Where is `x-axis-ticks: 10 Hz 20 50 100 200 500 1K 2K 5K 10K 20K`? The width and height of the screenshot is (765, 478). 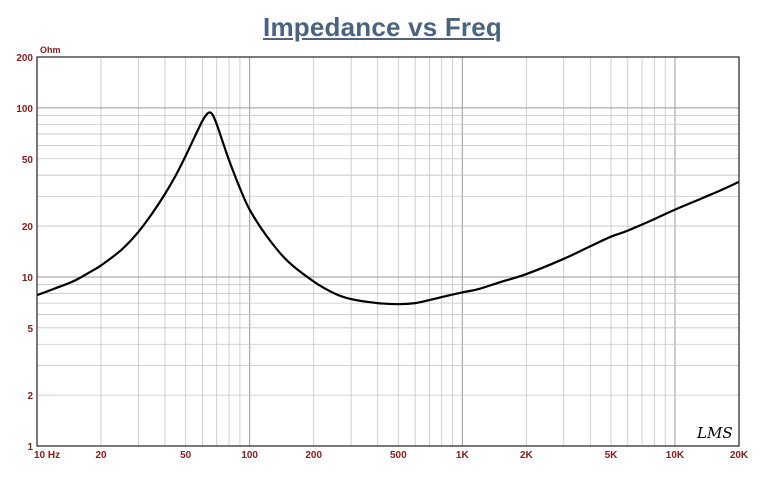
x-axis-ticks: 10 Hz 20 50 100 200 500 1K 2K 5K 10K 20K is located at coordinates (391, 455).